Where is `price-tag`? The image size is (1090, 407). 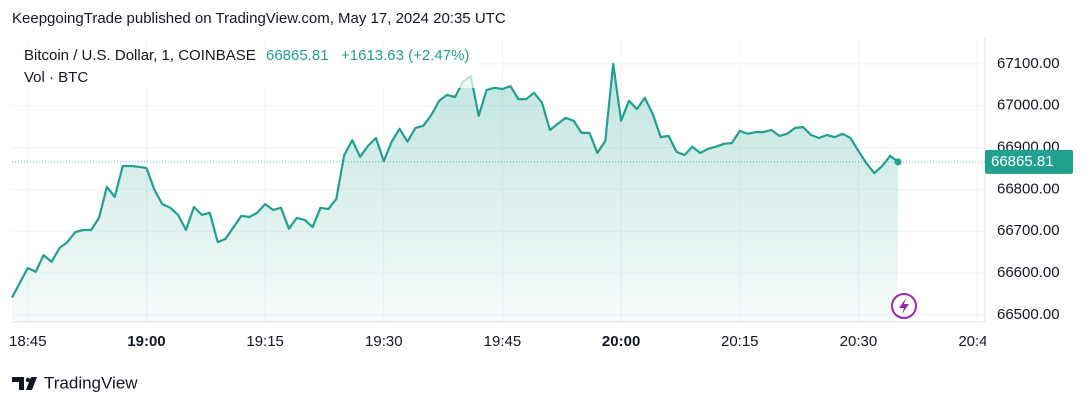 price-tag is located at coordinates (1029, 161).